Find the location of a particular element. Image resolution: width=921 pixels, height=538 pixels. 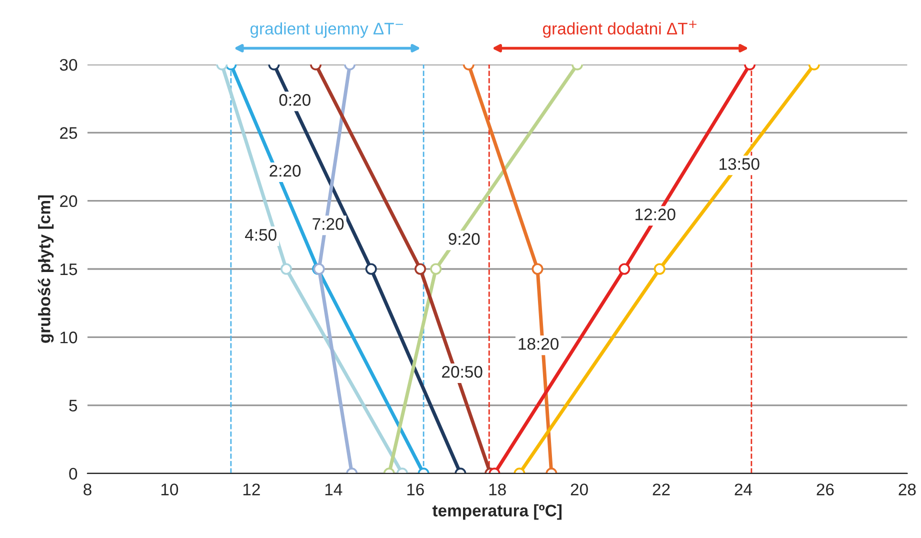

y-tick-label: 10 is located at coordinates (69, 338).